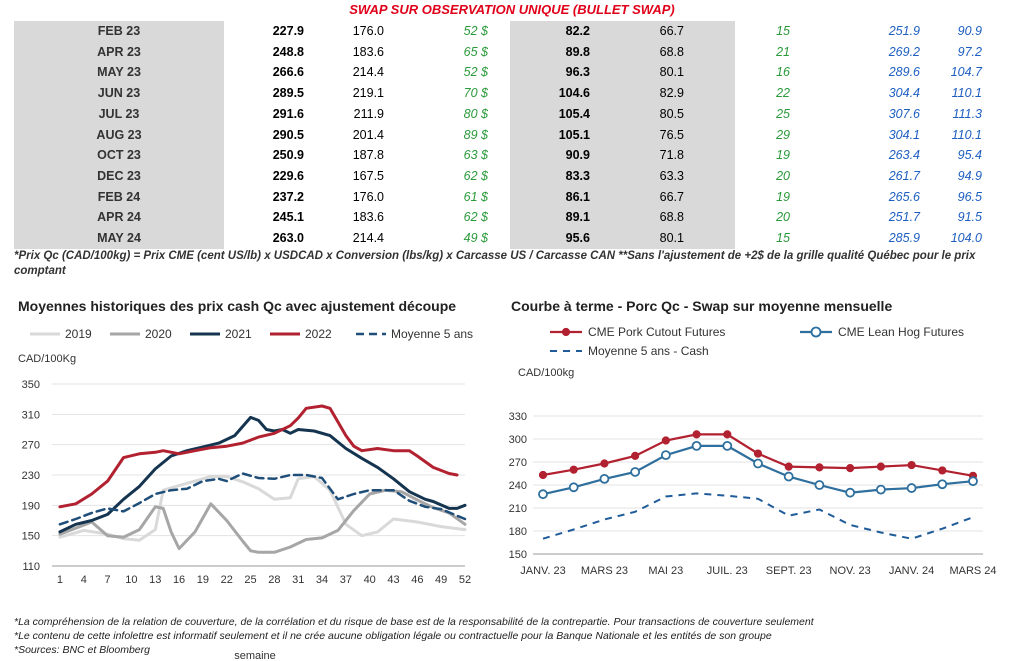  What do you see at coordinates (518, 509) in the screenshot?
I see `right-y-tick: 210` at bounding box center [518, 509].